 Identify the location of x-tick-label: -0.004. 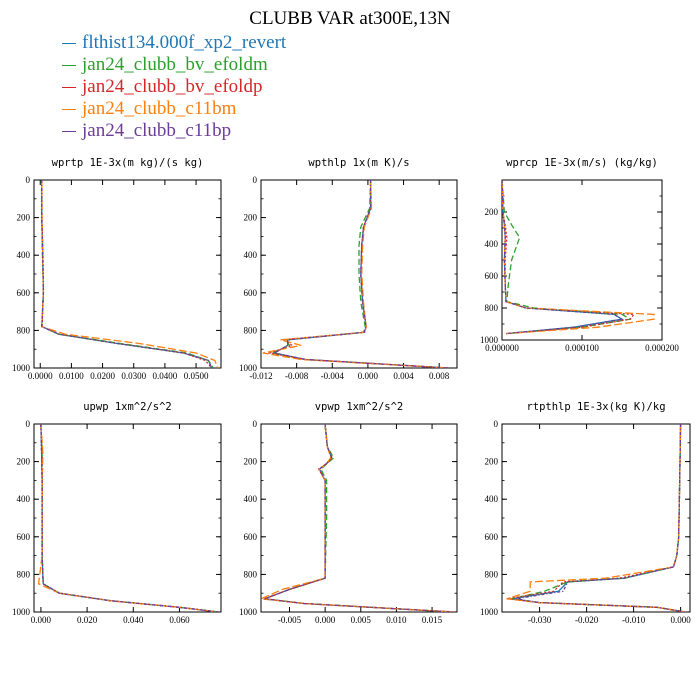
(333, 376).